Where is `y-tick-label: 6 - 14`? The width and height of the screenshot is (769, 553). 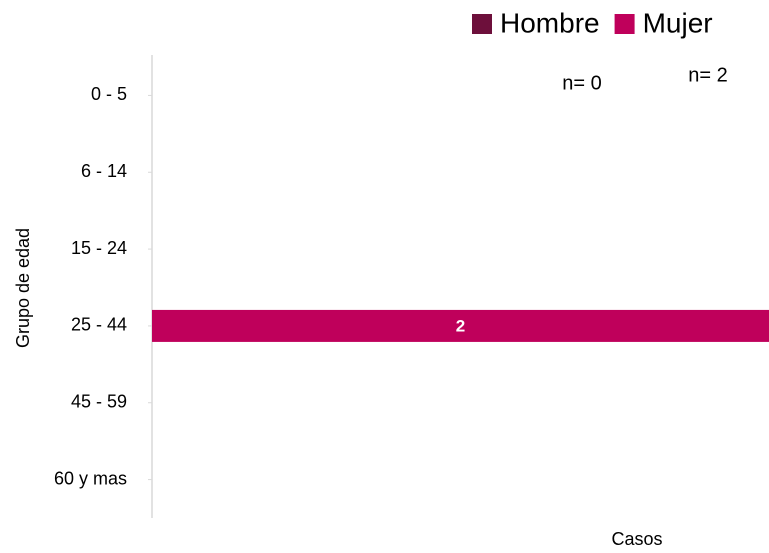 y-tick-label: 6 - 14 is located at coordinates (104, 171).